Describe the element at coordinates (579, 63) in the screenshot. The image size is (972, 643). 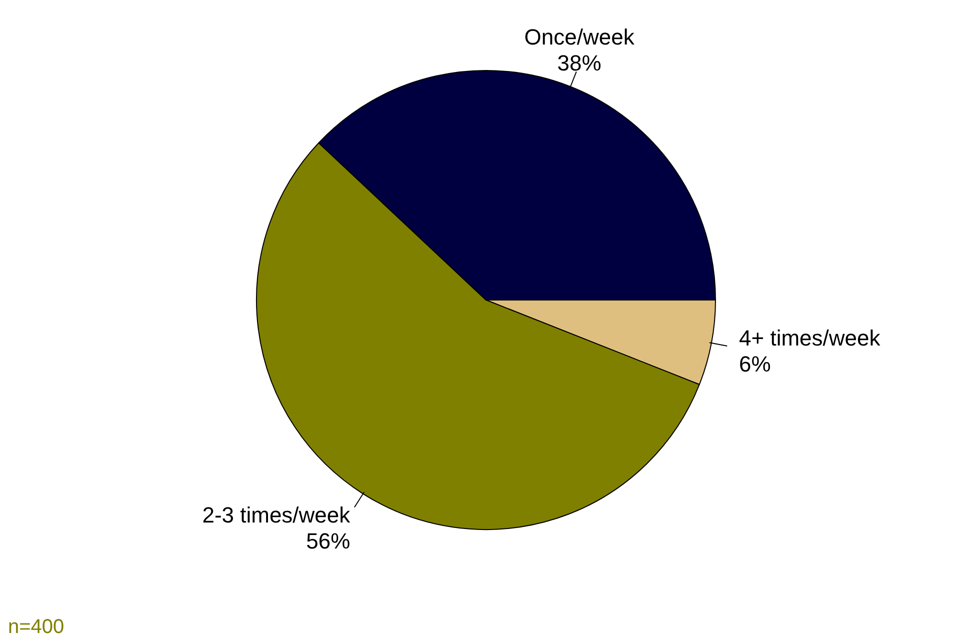
I see `data-label: 38%` at that location.